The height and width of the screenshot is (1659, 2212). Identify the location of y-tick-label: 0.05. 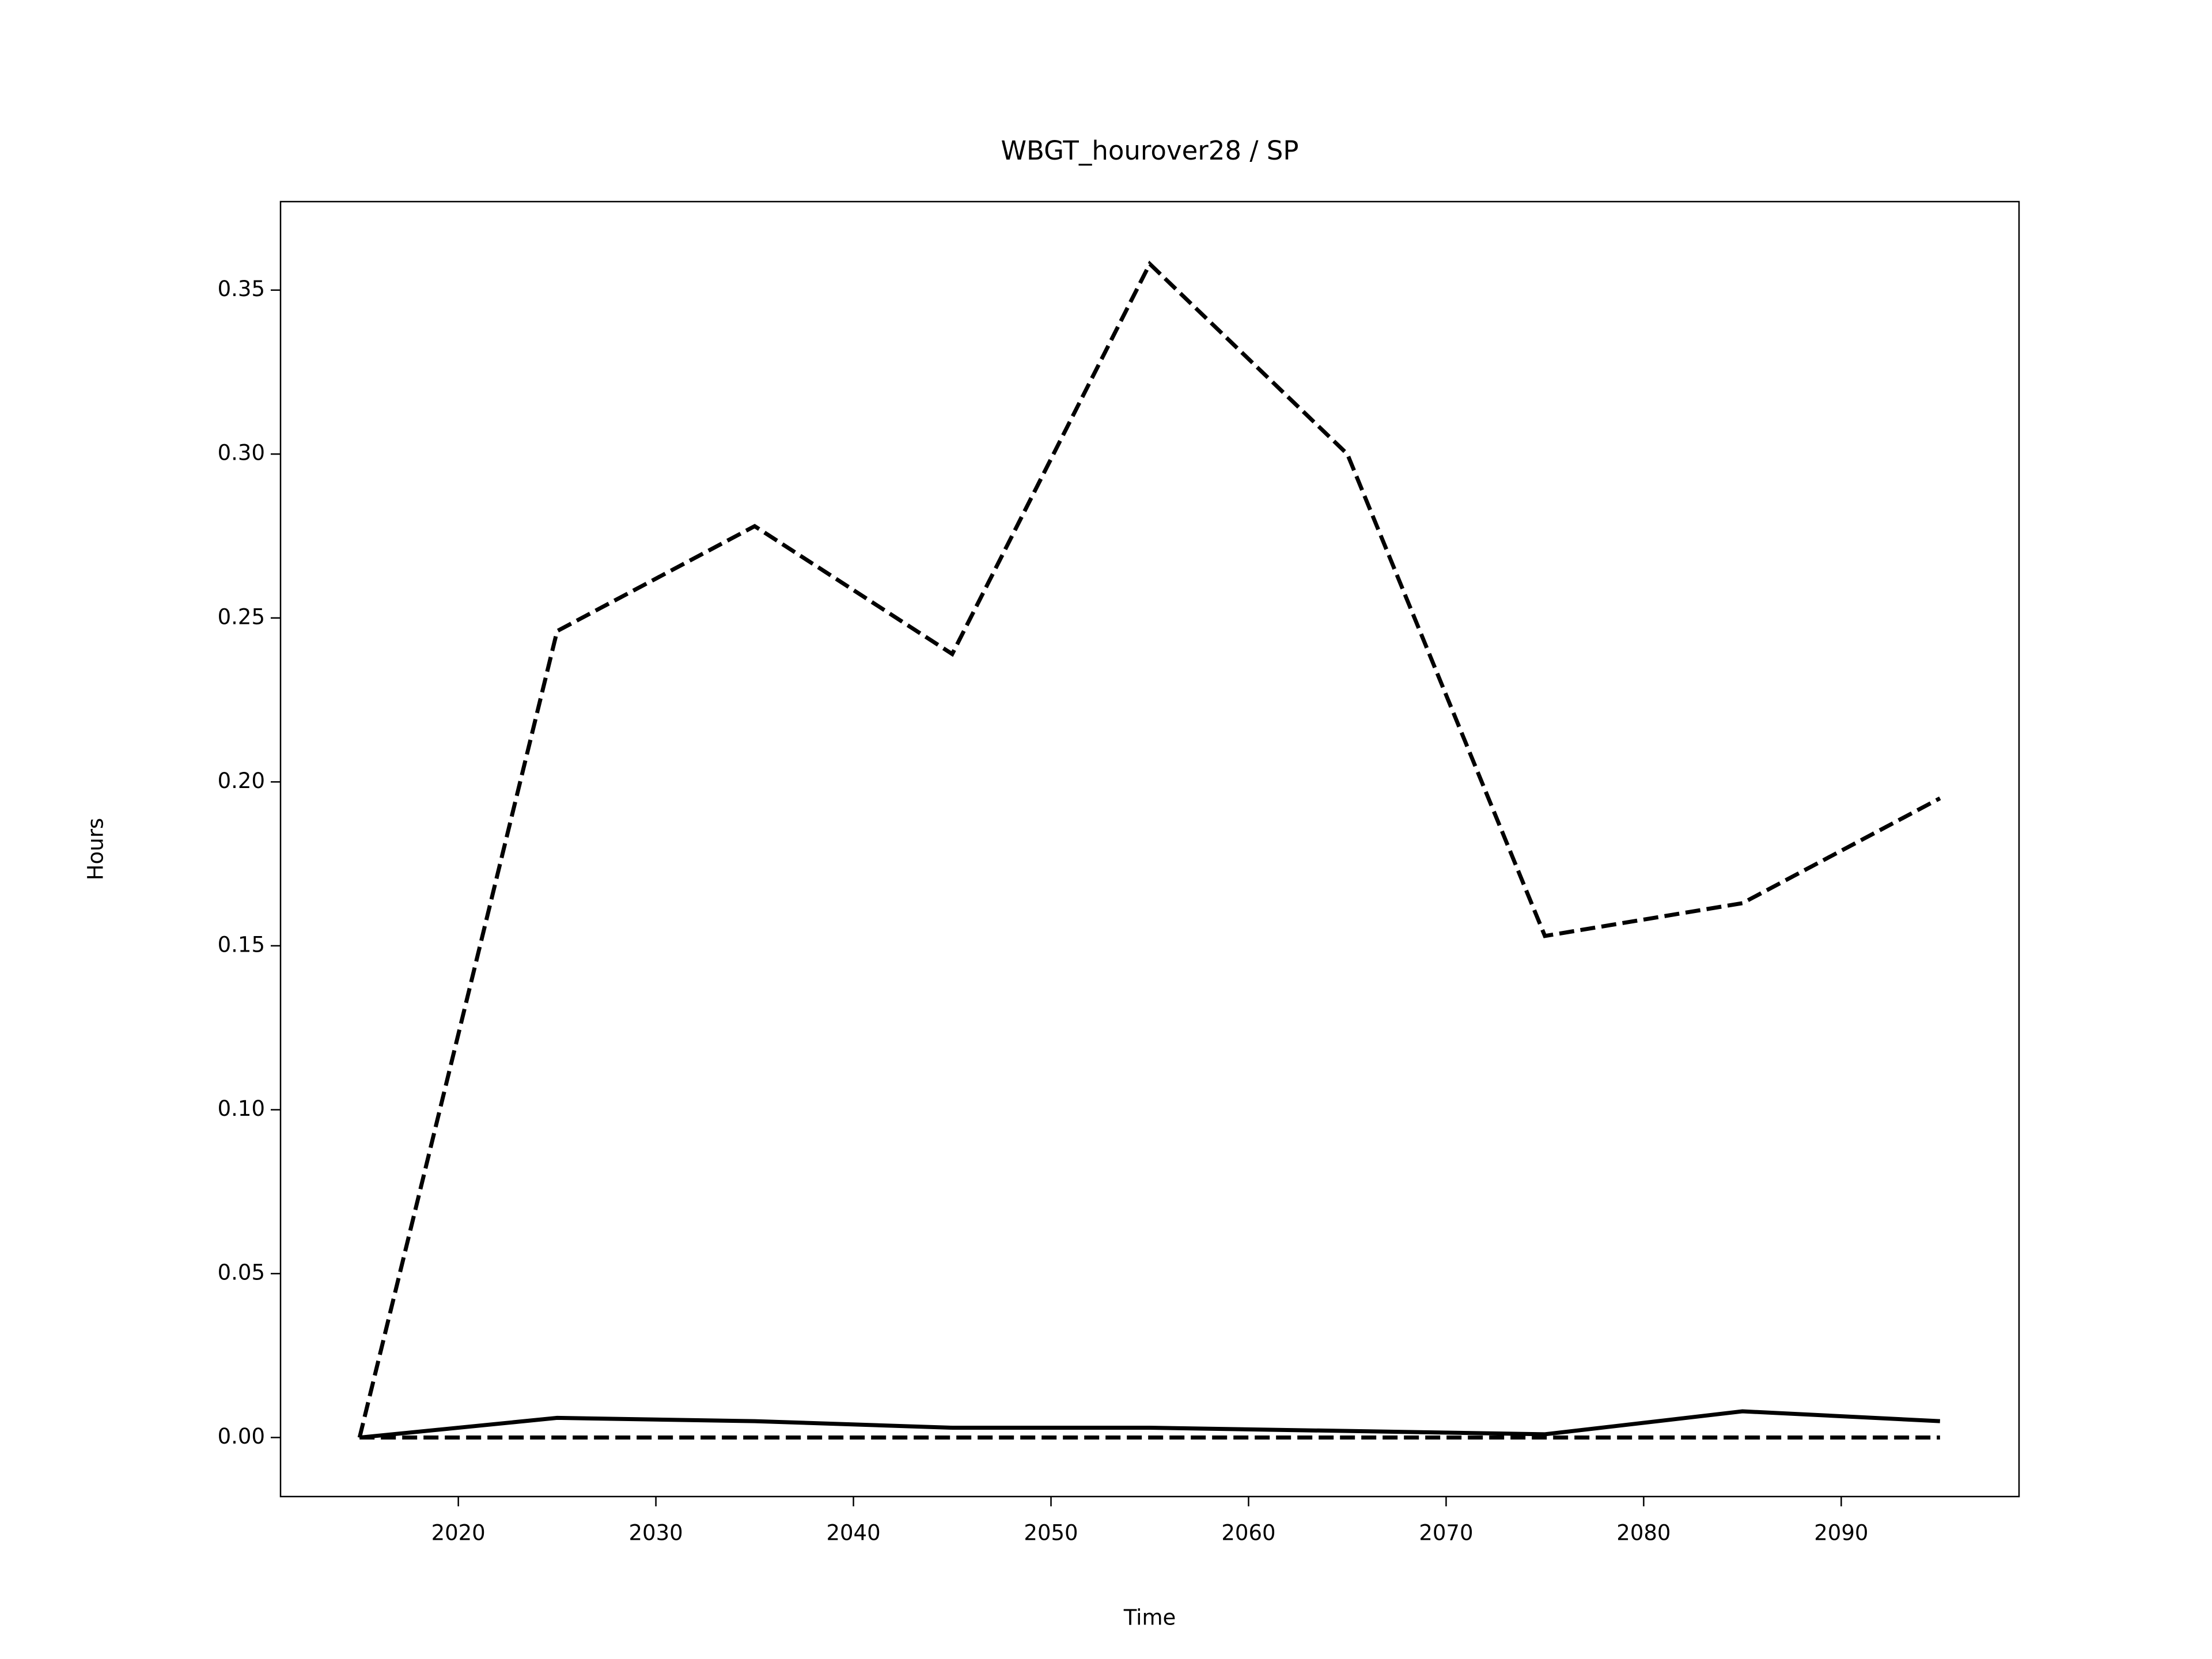
(241, 1272).